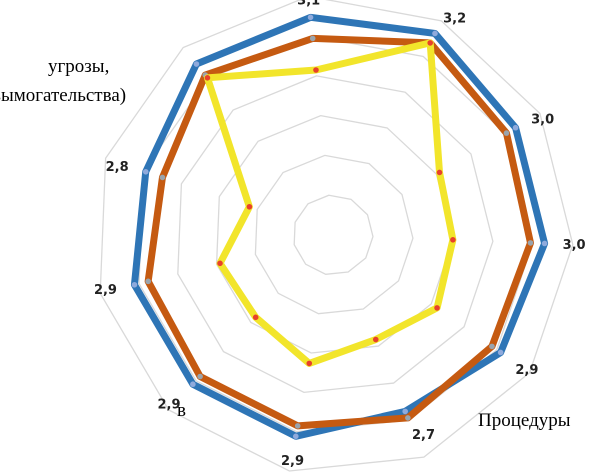  What do you see at coordinates (423, 435) in the screenshot?
I see `data-label: 2,7` at bounding box center [423, 435].